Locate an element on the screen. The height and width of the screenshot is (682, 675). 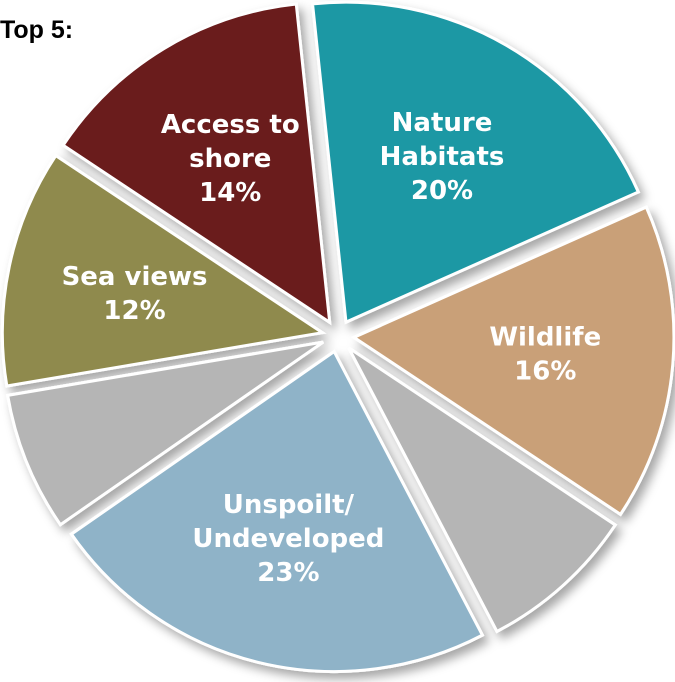
slice-category-label: Unspoilt/ is located at coordinates (289, 505).